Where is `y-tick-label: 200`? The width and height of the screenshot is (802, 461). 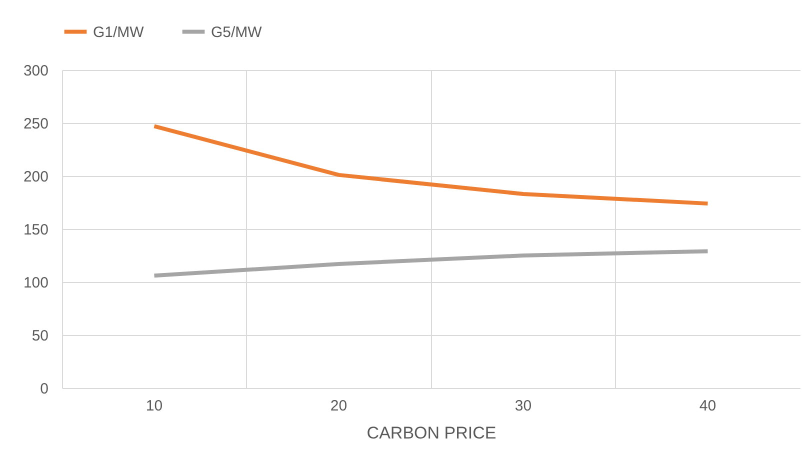 y-tick-label: 200 is located at coordinates (35, 177).